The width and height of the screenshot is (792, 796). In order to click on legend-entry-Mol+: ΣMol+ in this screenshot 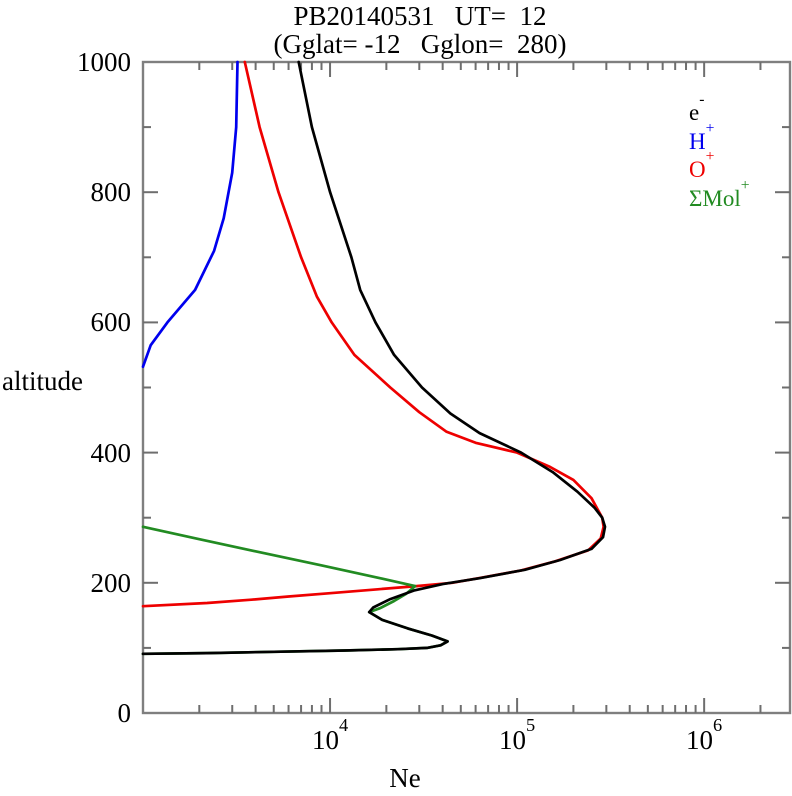, I will do `click(719, 193)`.